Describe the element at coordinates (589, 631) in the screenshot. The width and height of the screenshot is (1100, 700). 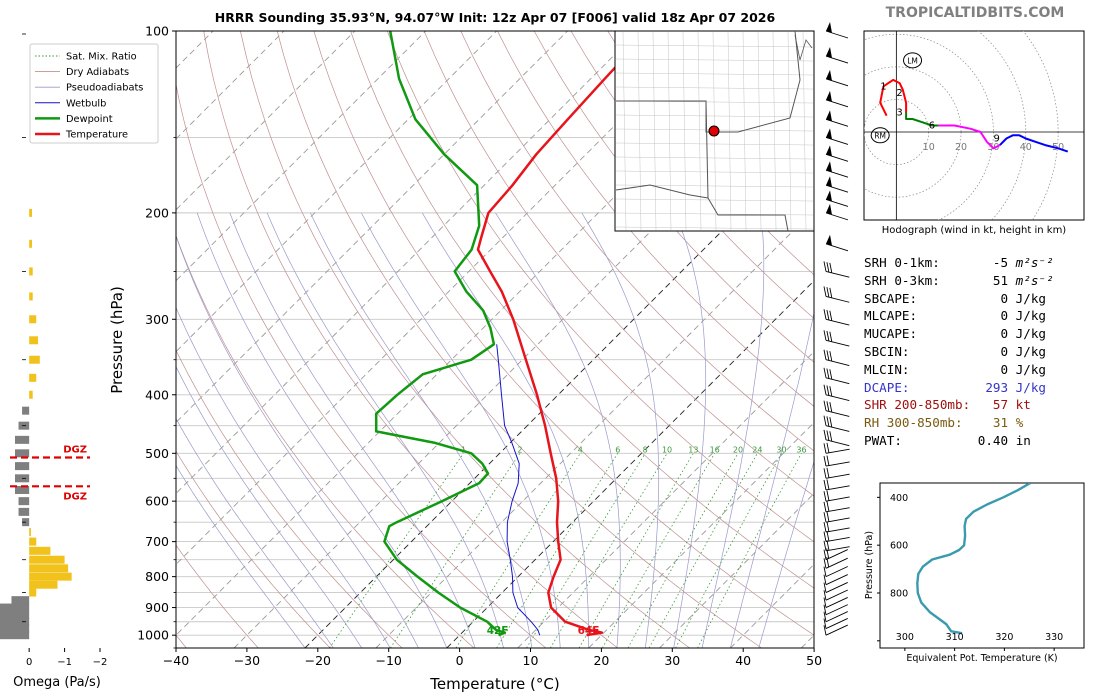
I see `surface-temperature-label: 64F` at that location.